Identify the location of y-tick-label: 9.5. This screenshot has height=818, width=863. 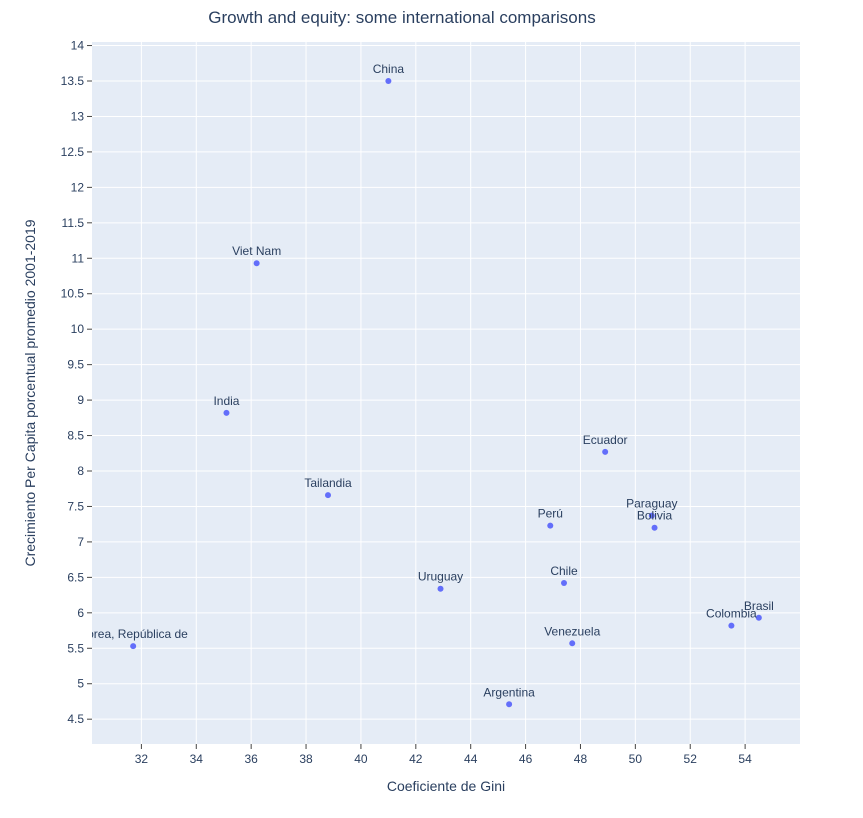
(75, 365).